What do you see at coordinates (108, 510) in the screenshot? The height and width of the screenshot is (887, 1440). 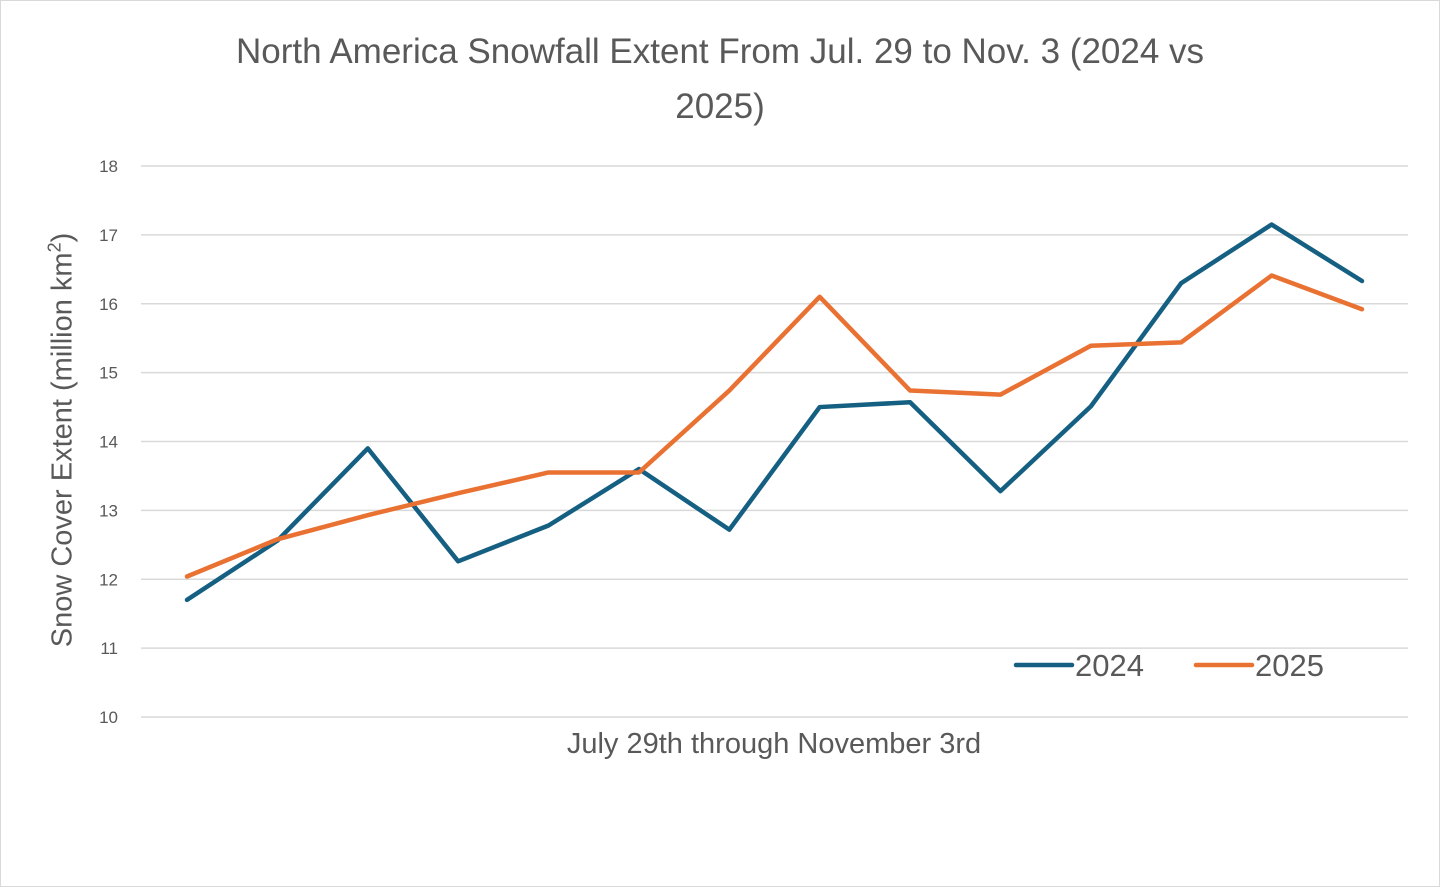 I see `y-tick-13: 13` at bounding box center [108, 510].